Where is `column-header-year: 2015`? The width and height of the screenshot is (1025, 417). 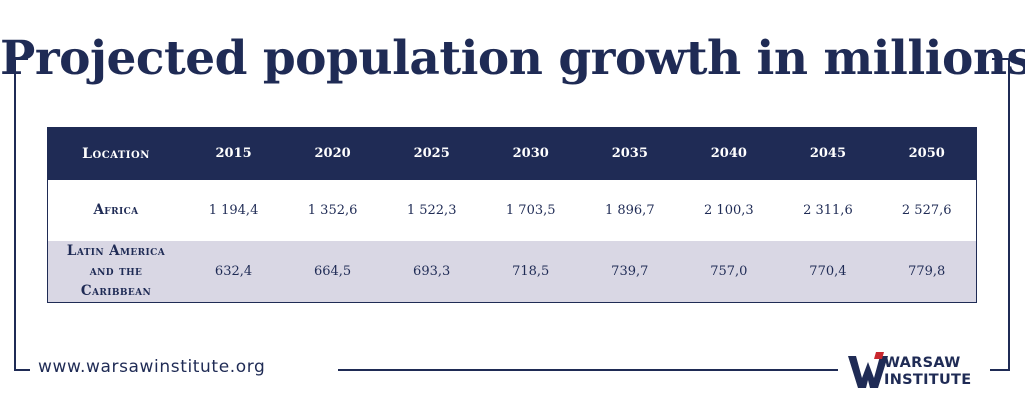 column-header-year: 2015 is located at coordinates (233, 154).